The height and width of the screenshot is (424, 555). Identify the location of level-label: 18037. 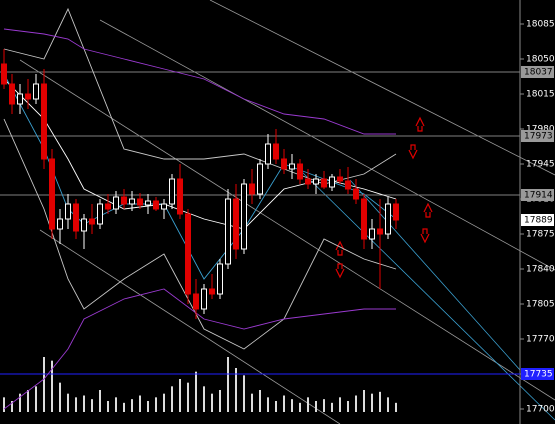
(538, 73).